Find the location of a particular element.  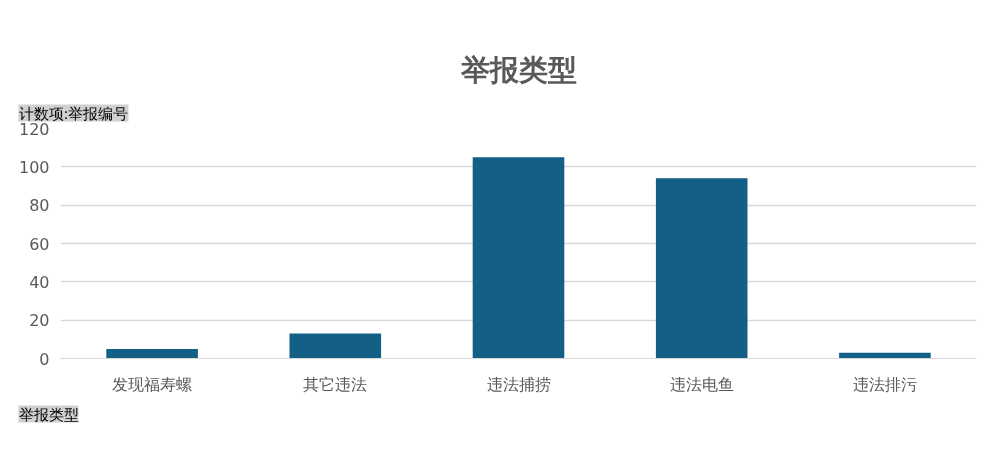

y-tick-label: 20 is located at coordinates (39, 321).